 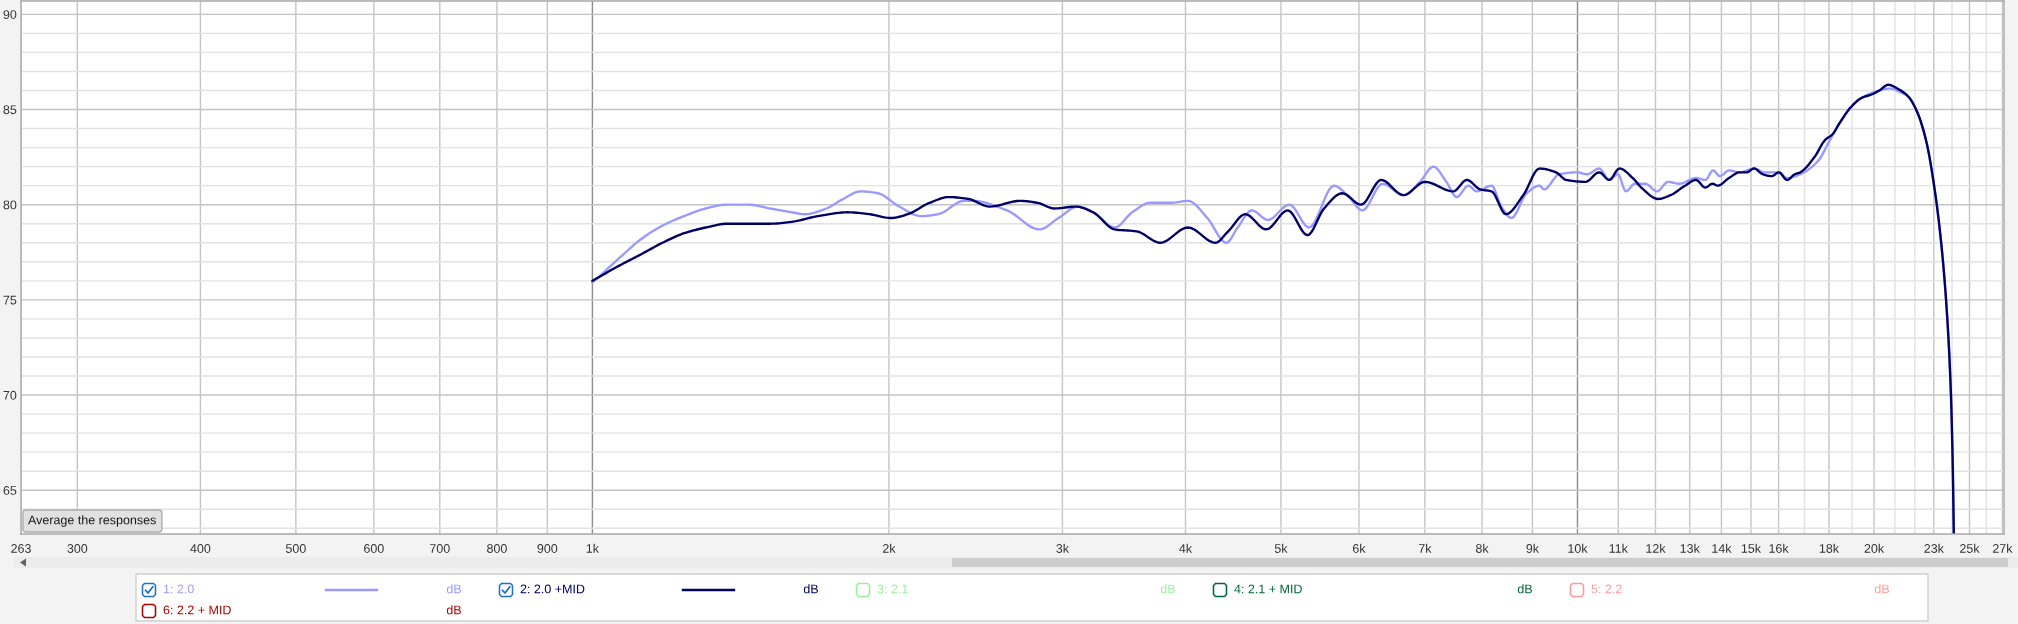 What do you see at coordinates (197, 610) in the screenshot?
I see `legend-label: 6: 2.2 + MID` at bounding box center [197, 610].